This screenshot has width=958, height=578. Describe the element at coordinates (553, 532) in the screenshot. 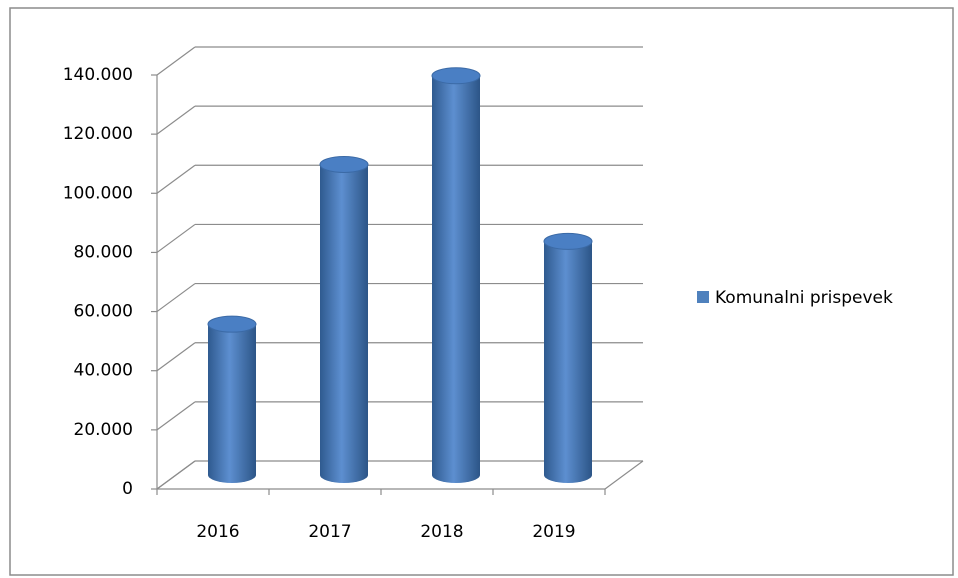

I see `x-tick-label: 2019` at that location.